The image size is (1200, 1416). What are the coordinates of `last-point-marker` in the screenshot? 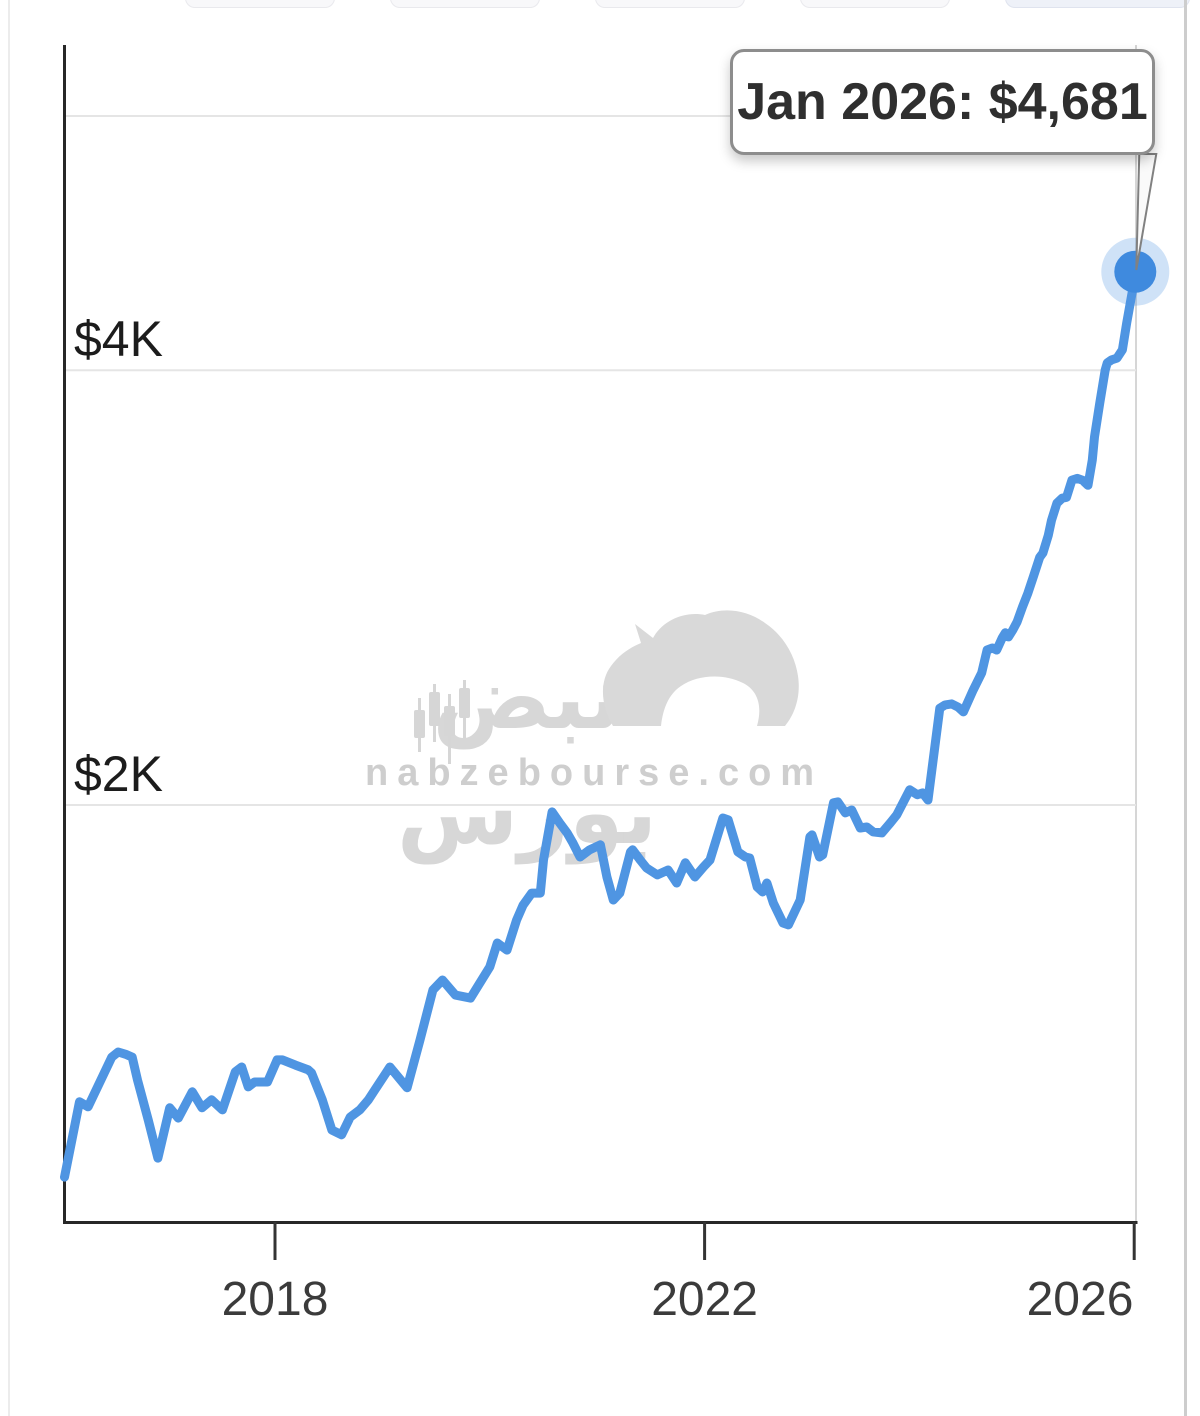 It's located at (1135, 271).